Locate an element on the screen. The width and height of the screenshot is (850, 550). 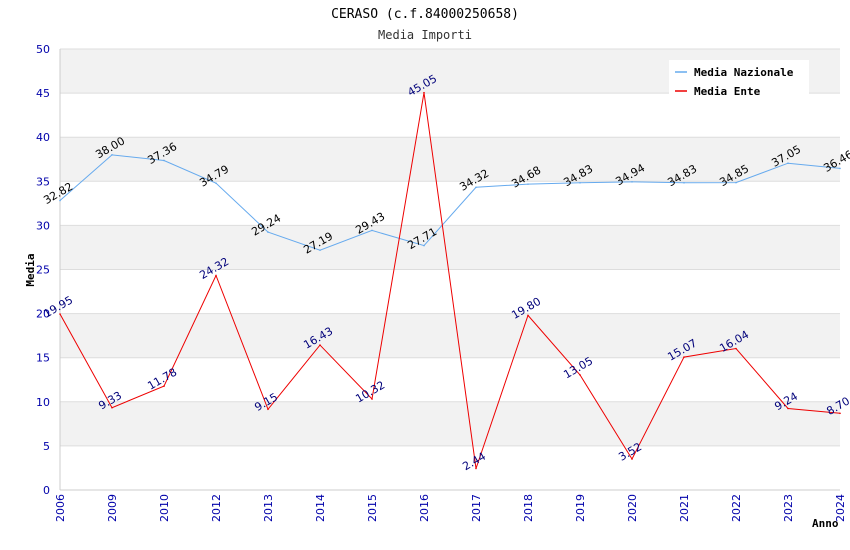
y-tick-label: 30 is located at coordinates (43, 225).